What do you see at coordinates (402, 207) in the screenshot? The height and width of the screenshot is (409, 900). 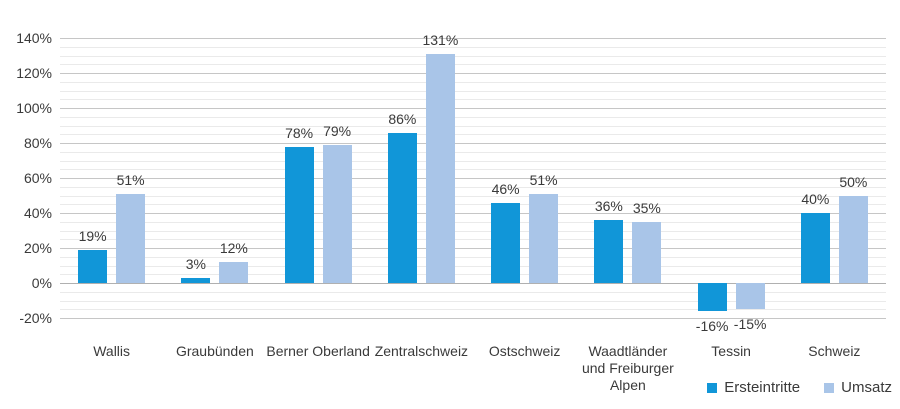 I see `bar-ersteintritte-zentralschweiz` at bounding box center [402, 207].